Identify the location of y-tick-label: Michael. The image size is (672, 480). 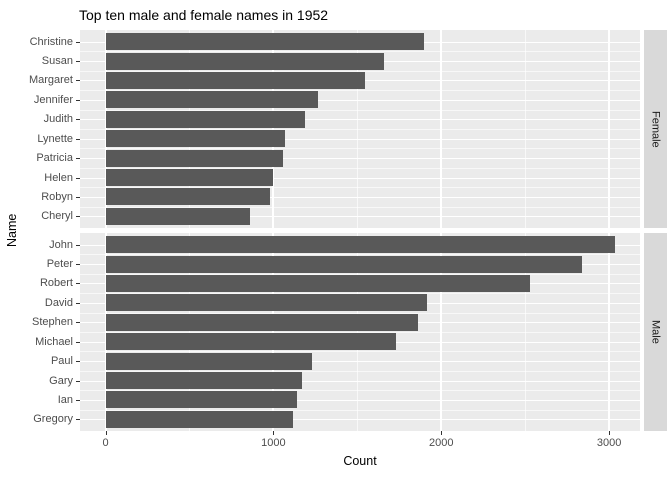
(54, 341).